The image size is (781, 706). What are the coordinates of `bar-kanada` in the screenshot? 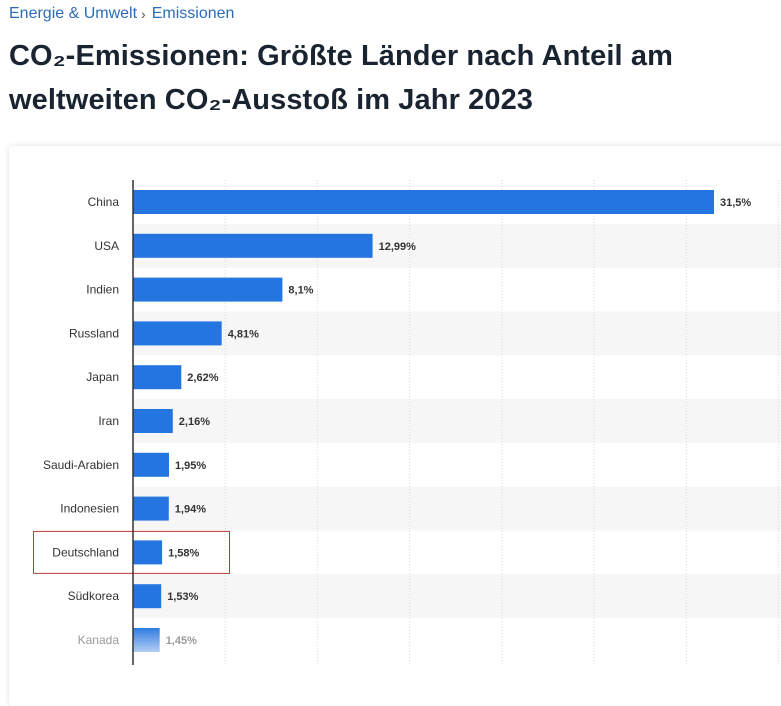 It's located at (146, 640).